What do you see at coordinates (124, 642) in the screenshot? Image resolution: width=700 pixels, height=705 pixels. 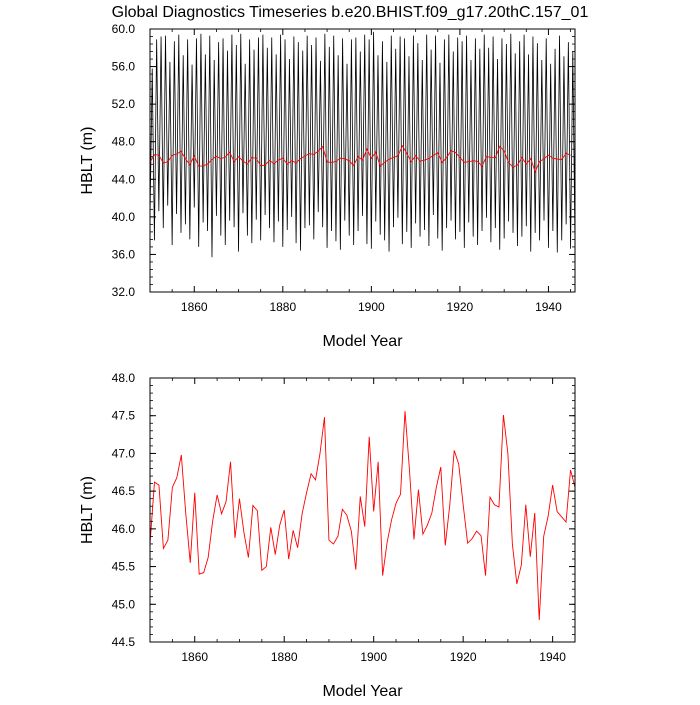 I see `y-tick-label: 44.5` at bounding box center [124, 642].